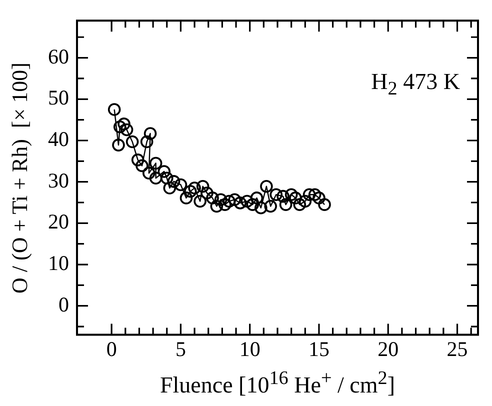 This screenshot has width=492, height=406. What do you see at coordinates (63, 304) in the screenshot?
I see `y-tick-label: 0` at bounding box center [63, 304].